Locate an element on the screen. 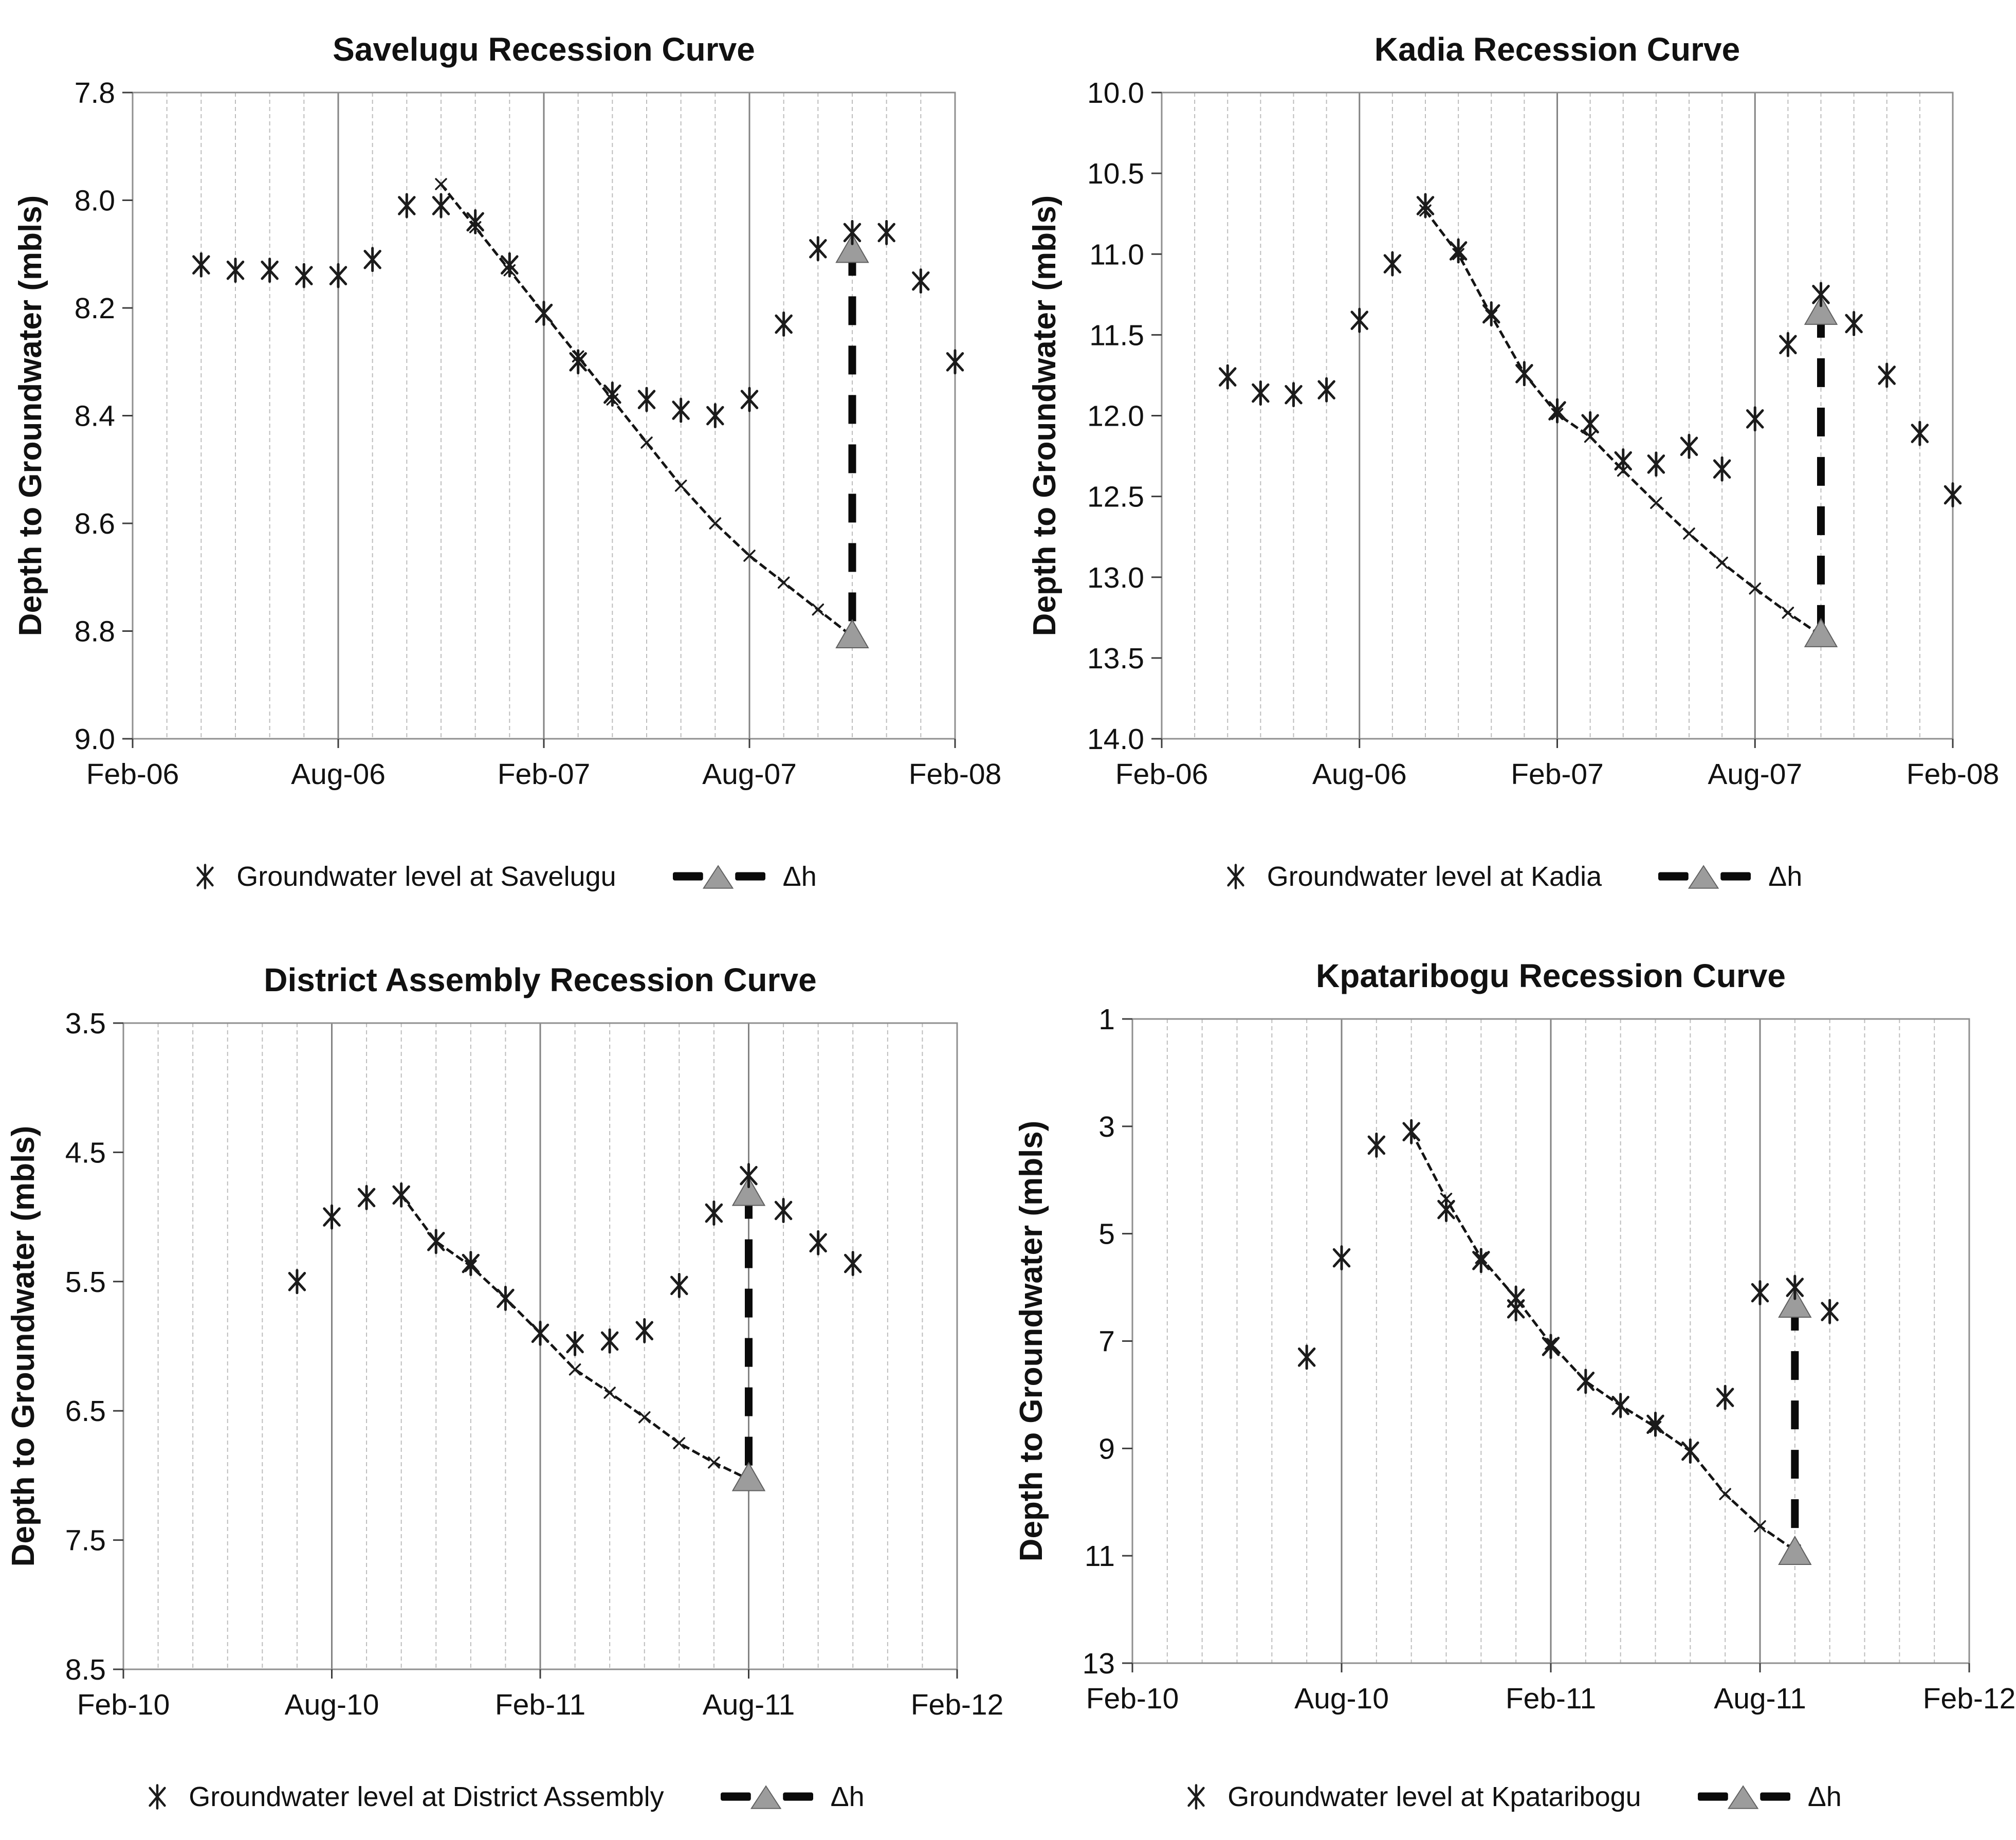 The image size is (2016, 1840). y-tick-label: 10.0 is located at coordinates (1115, 93).